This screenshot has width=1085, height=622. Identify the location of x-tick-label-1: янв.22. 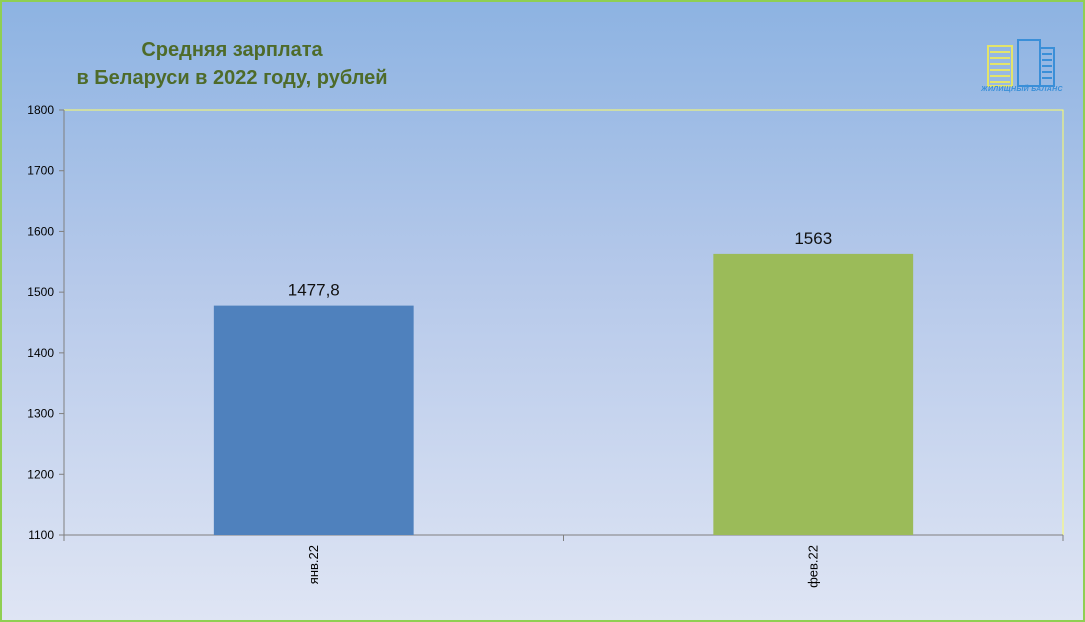
(313, 564).